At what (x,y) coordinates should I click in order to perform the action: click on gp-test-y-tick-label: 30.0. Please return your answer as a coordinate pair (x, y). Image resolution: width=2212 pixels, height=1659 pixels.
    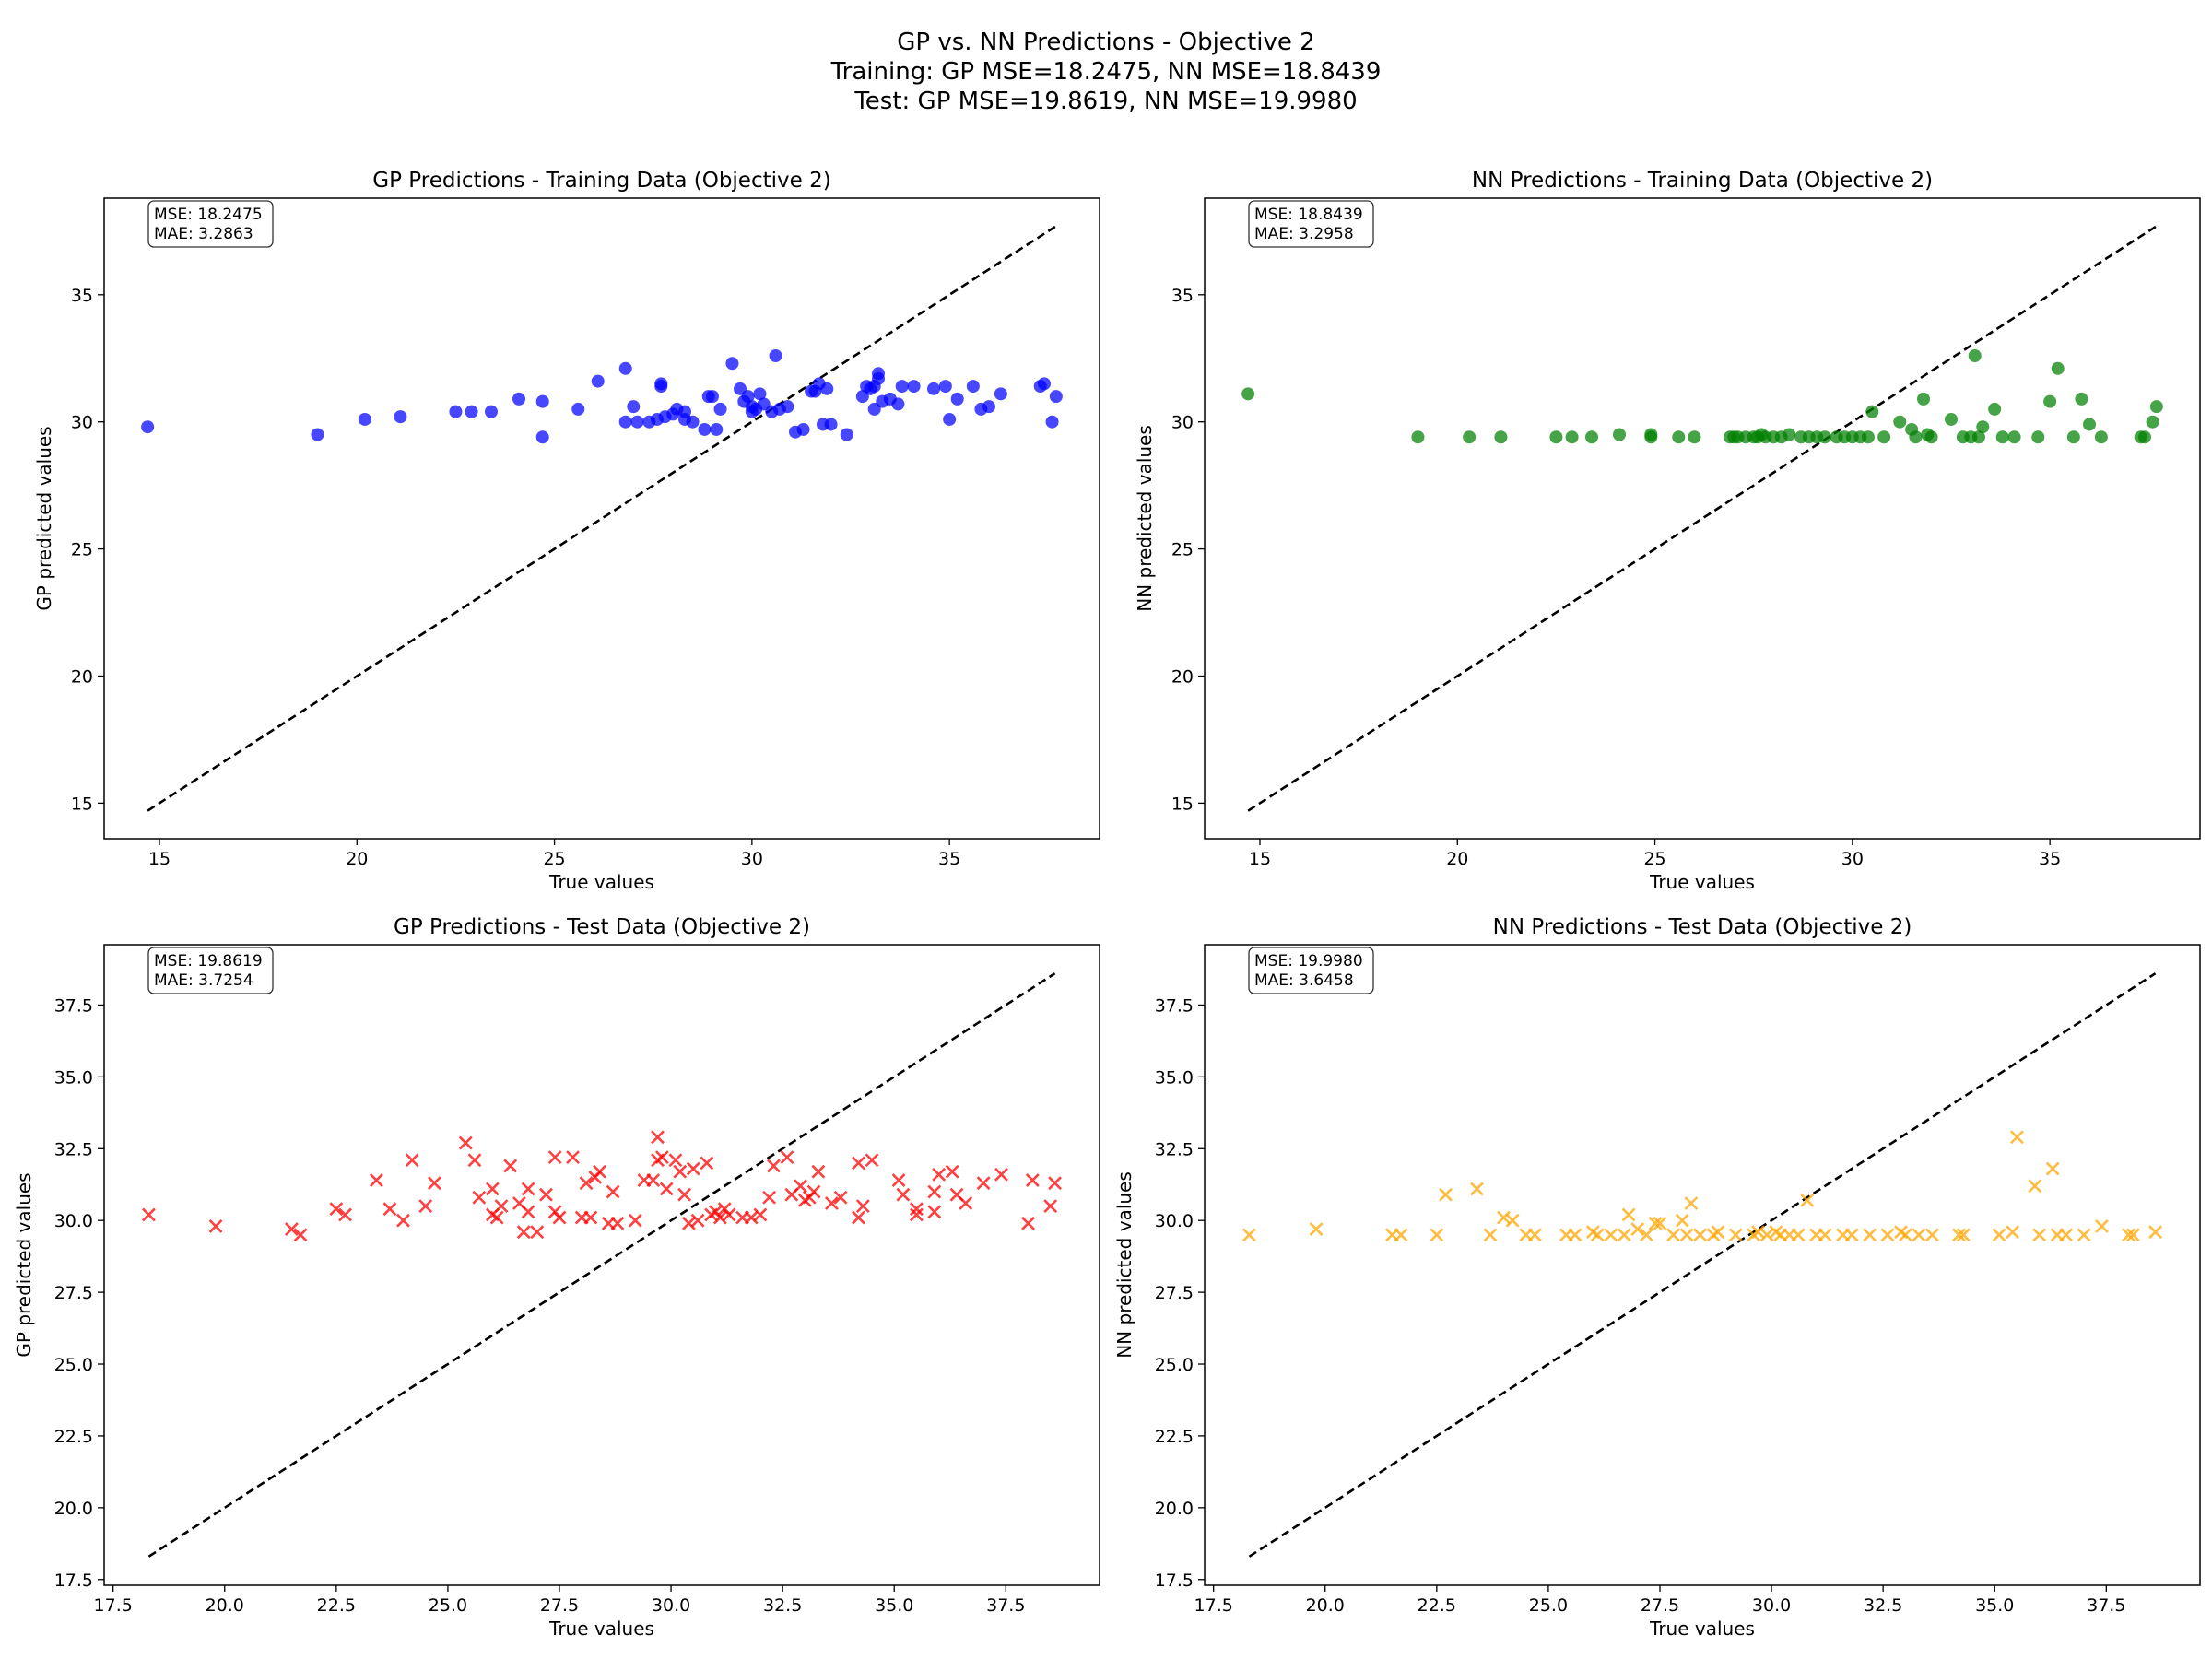
    Looking at the image, I should click on (73, 1221).